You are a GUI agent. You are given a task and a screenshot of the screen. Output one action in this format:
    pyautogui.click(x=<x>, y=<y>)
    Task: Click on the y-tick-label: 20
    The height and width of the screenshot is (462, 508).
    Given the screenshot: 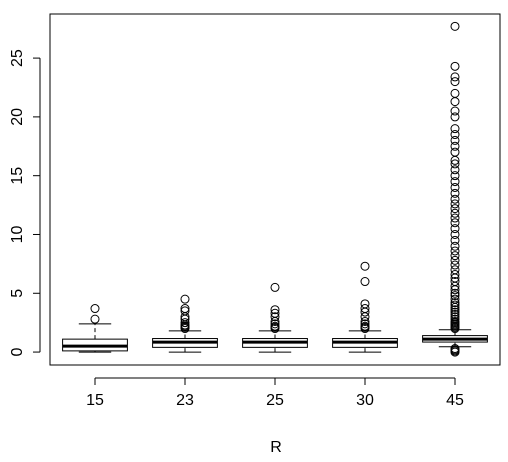 What is the action you would take?
    pyautogui.click(x=17, y=117)
    